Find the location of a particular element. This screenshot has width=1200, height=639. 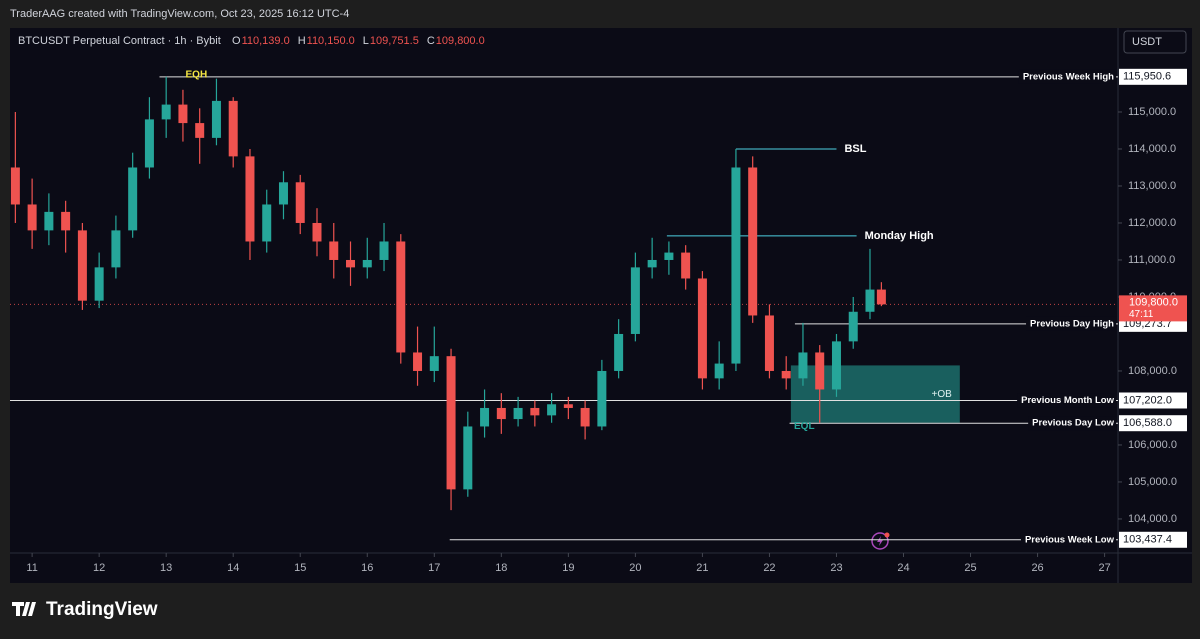

y-tick-label: 113,000.0 is located at coordinates (1152, 186).